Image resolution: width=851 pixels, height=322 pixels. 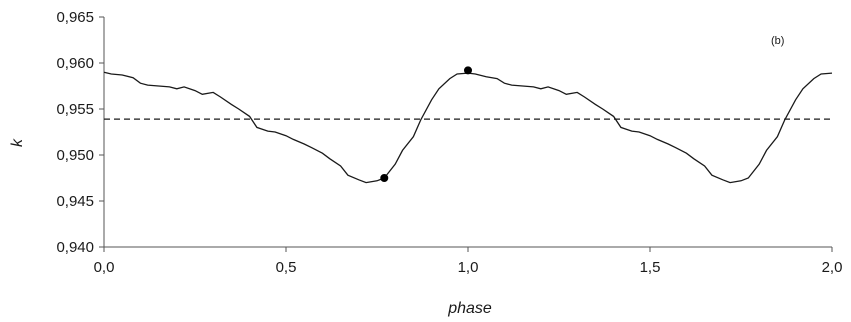 I want to click on x-tick-label: 1,5, so click(x=650, y=267).